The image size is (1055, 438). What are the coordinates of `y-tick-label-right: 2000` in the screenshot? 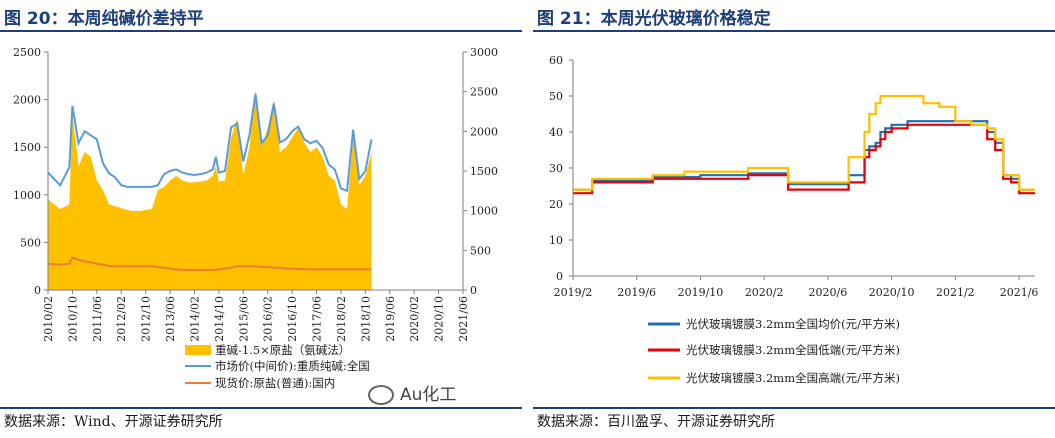 It's located at (484, 131).